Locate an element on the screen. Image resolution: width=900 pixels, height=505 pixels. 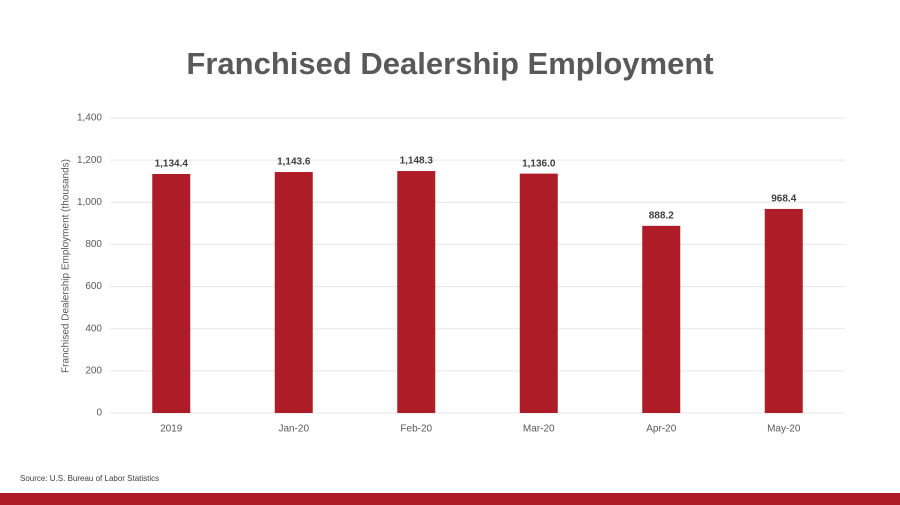
y-tick-label: 0 is located at coordinates (99, 413).